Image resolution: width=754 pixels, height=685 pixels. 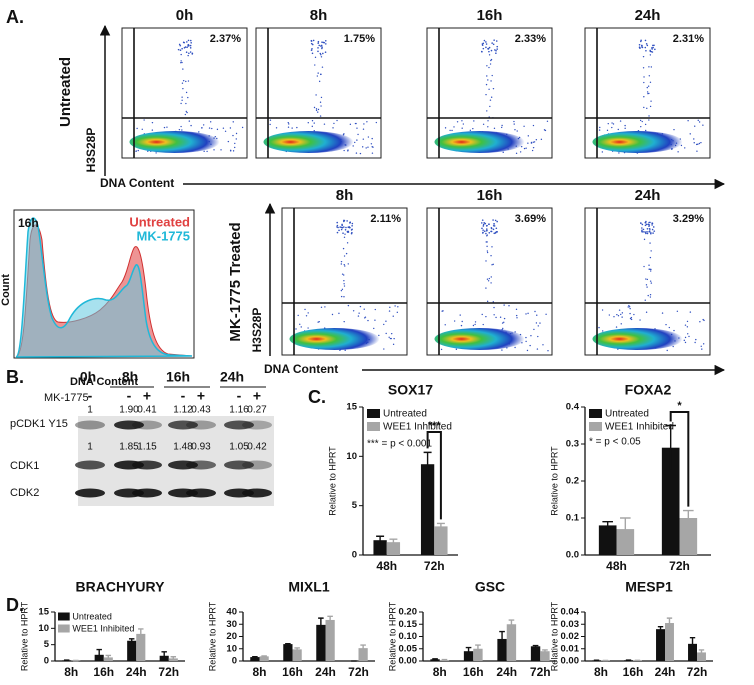 I want to click on band, so click(x=257, y=465).